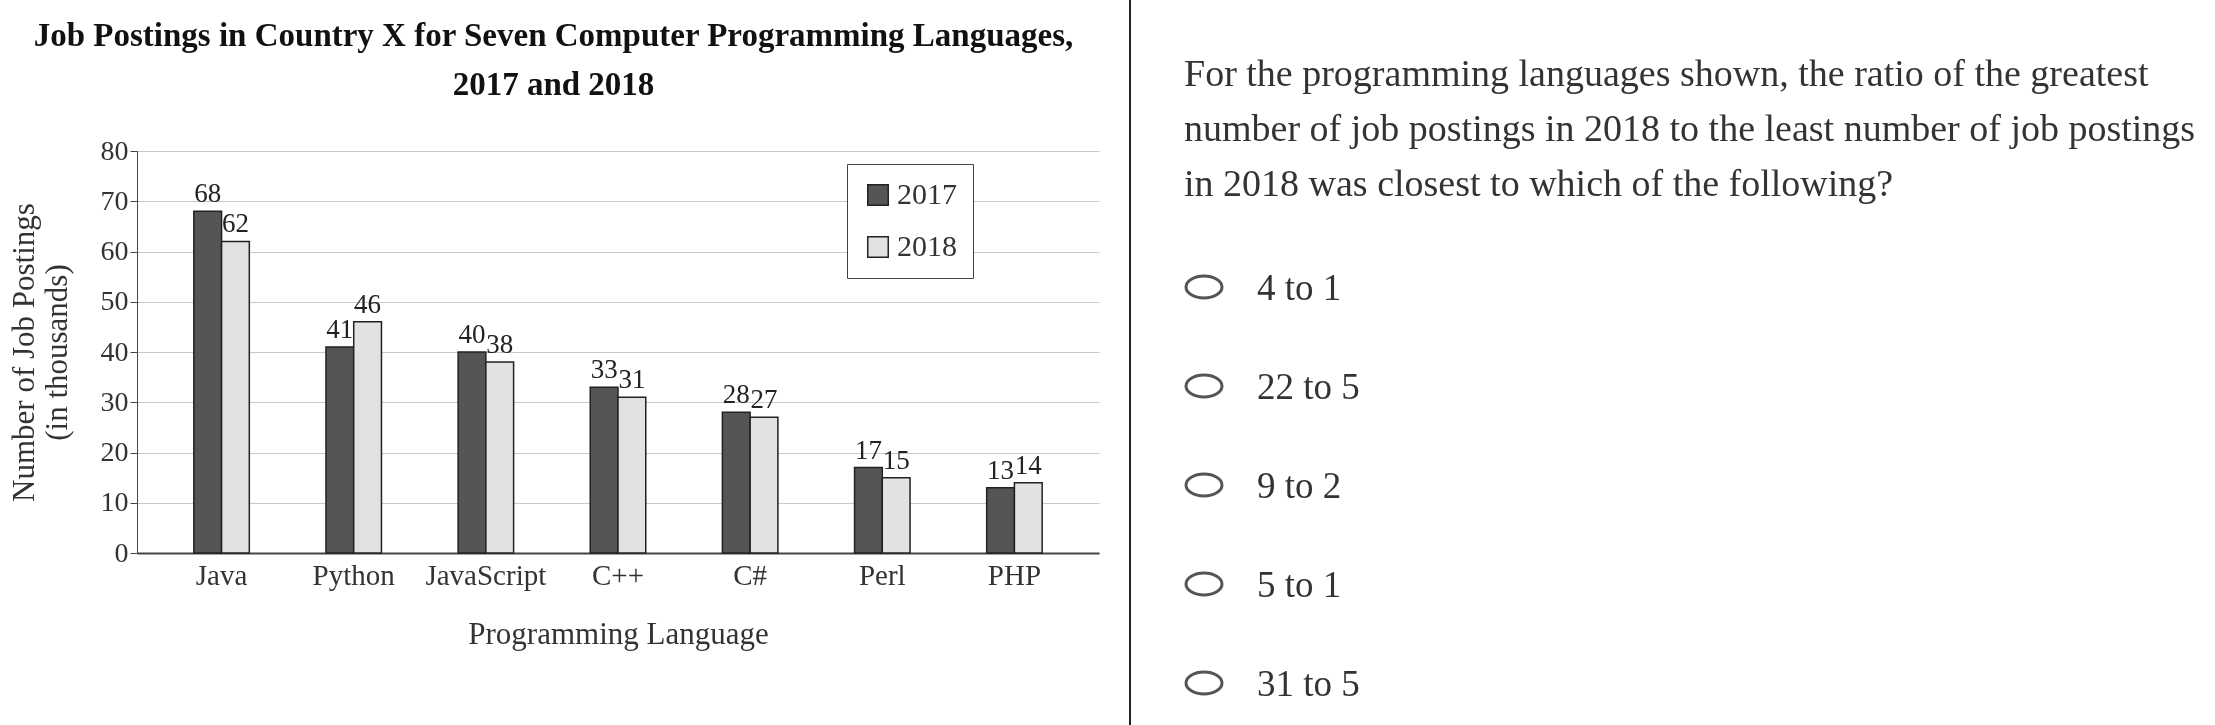 Image resolution: width=2215 pixels, height=725 pixels. I want to click on y-tick-label: 70, so click(114, 200).